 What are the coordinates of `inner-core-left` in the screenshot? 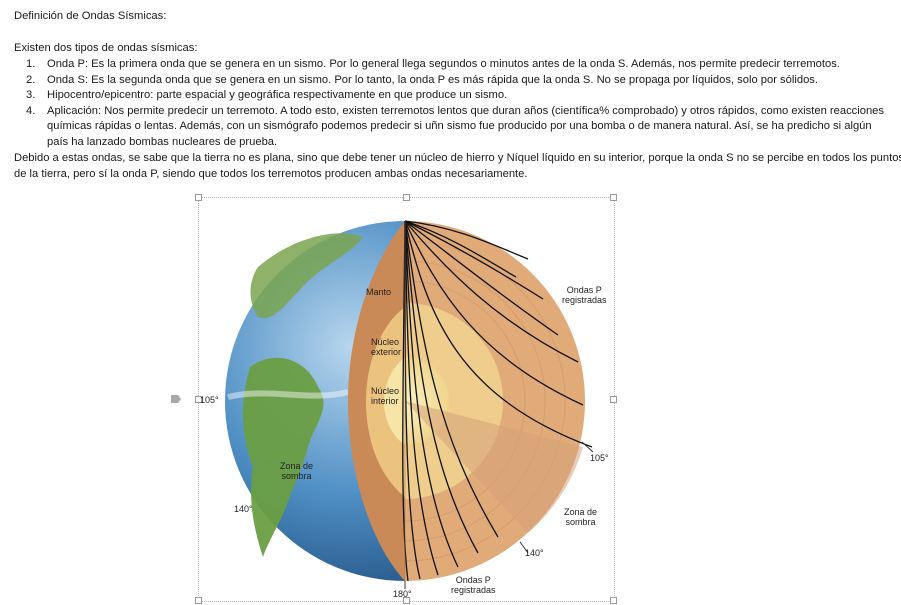 It's located at (394, 401).